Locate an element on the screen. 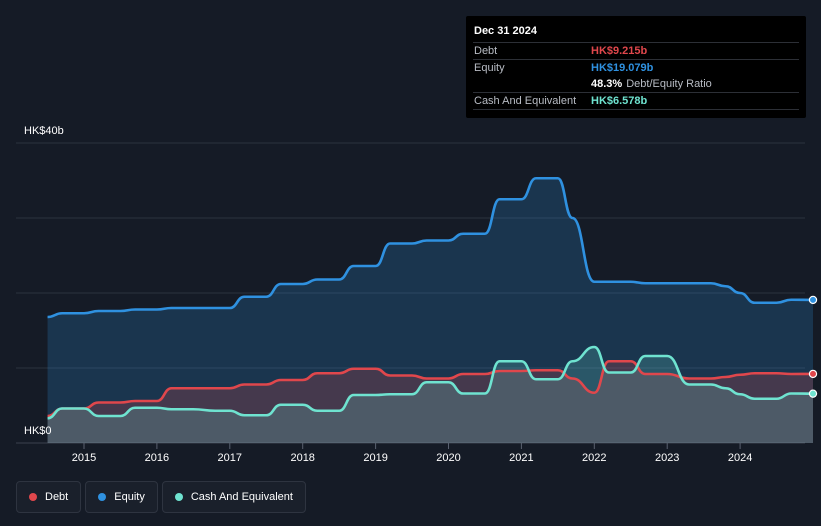 Image resolution: width=821 pixels, height=526 pixels. cash-and-equivalent-end-marker is located at coordinates (813, 393).